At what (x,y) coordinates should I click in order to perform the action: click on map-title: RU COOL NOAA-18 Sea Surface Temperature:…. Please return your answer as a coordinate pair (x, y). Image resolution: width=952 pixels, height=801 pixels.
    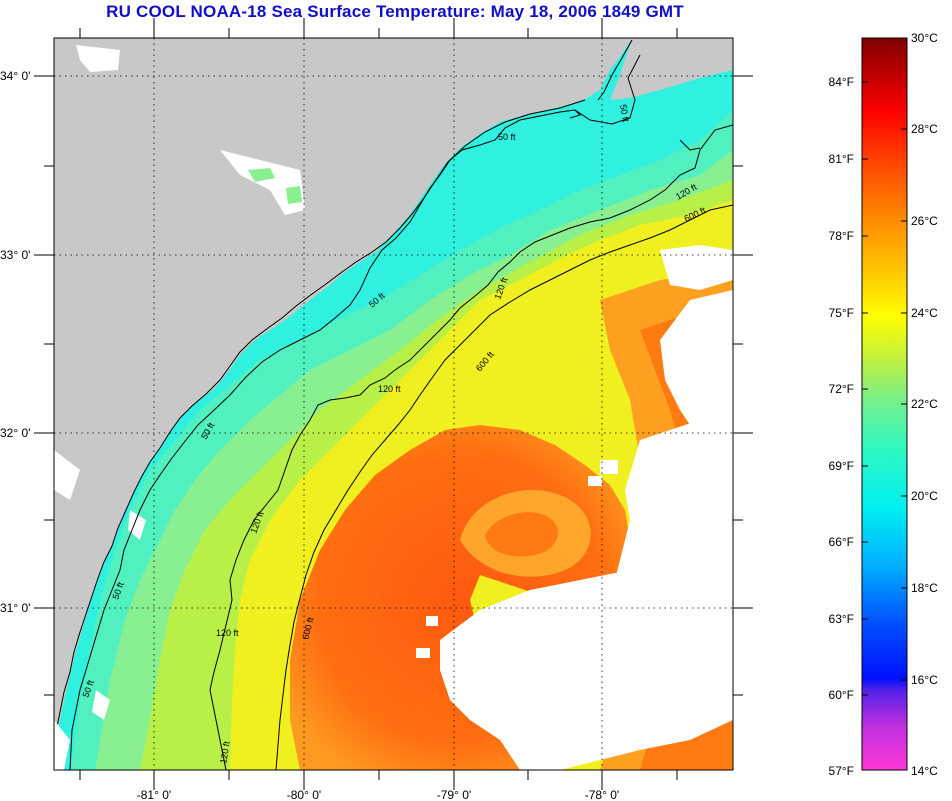
    Looking at the image, I should click on (395, 11).